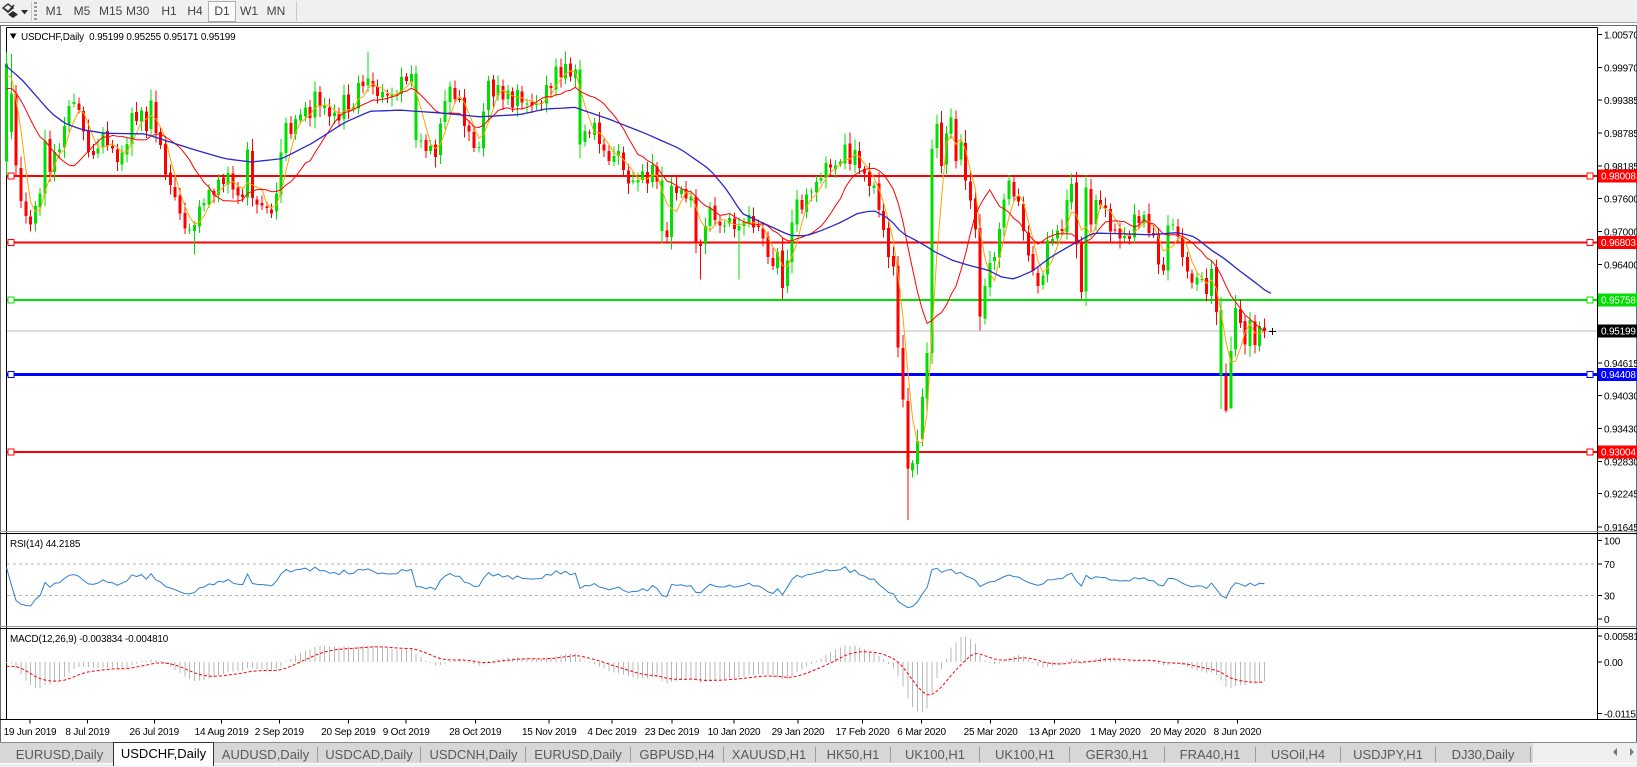 The image size is (1637, 767). What do you see at coordinates (863, 732) in the screenshot?
I see `svg-text: 17 Feb 2020` at bounding box center [863, 732].